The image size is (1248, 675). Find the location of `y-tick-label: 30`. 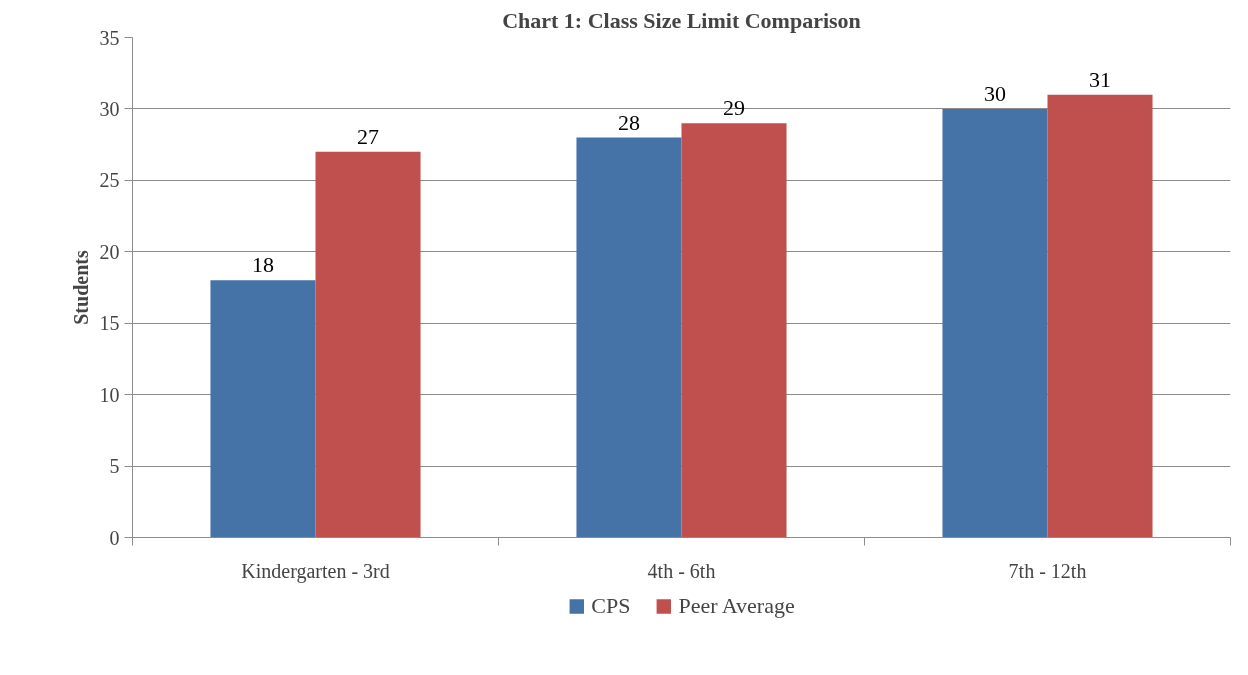

y-tick-label: 30 is located at coordinates (109, 108).